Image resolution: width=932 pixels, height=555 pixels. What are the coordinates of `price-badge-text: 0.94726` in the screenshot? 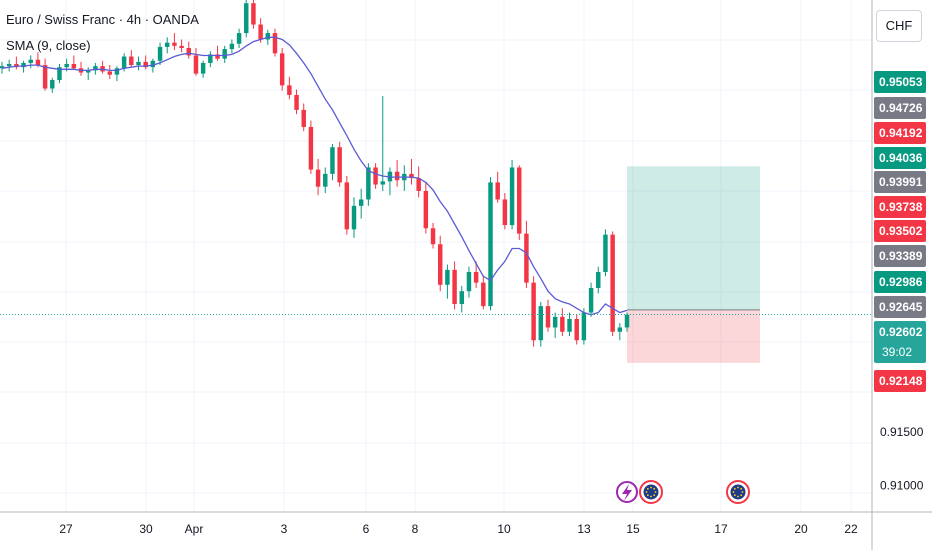 It's located at (901, 108).